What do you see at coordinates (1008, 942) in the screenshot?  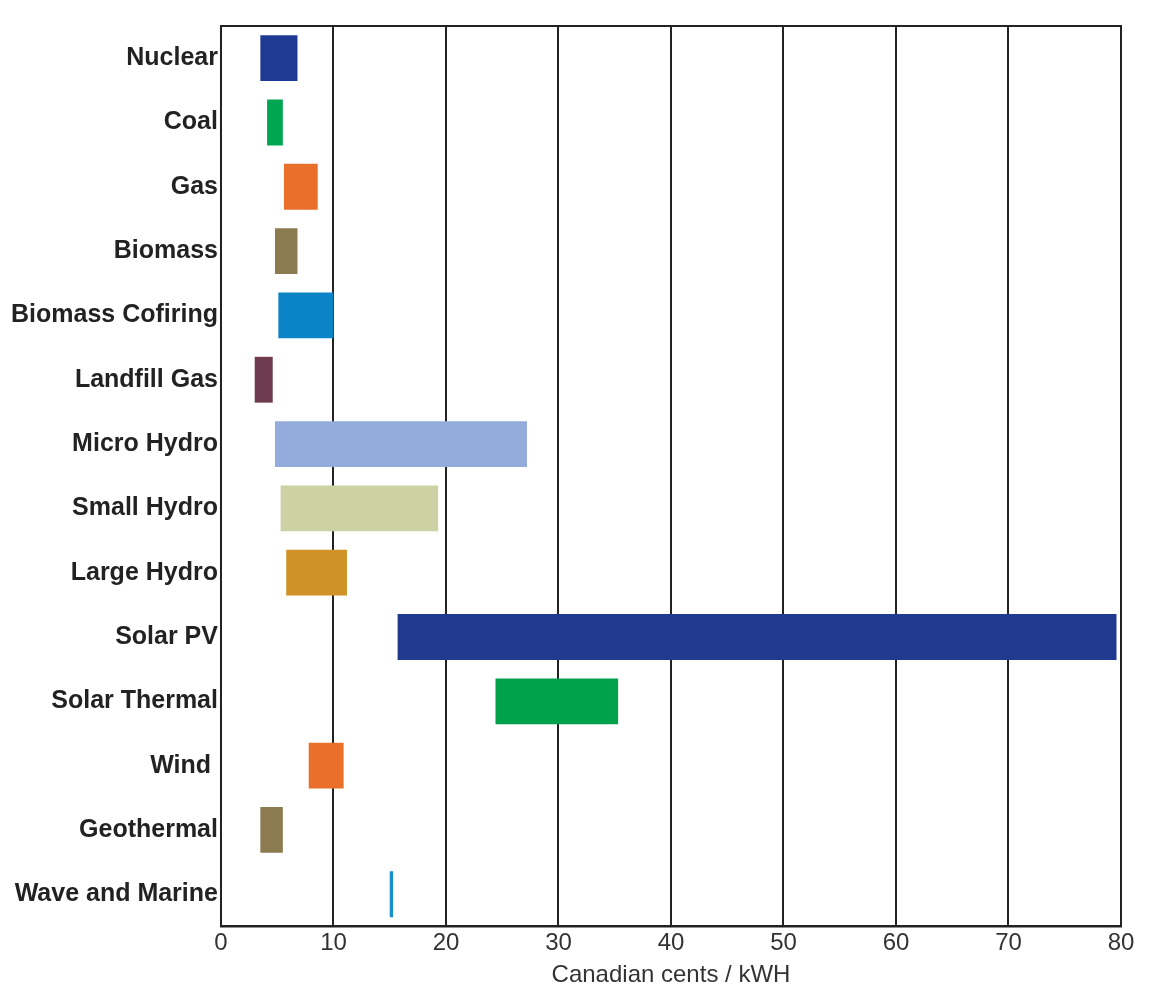 I see `x-tick-label: 70` at bounding box center [1008, 942].